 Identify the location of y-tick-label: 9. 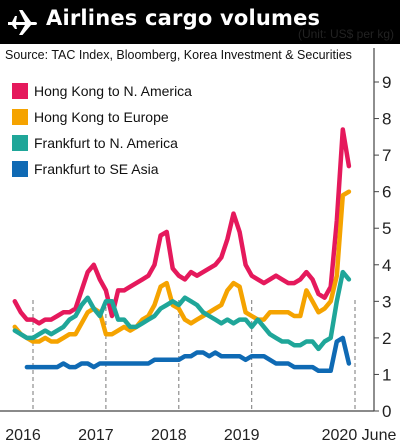
(386, 82).